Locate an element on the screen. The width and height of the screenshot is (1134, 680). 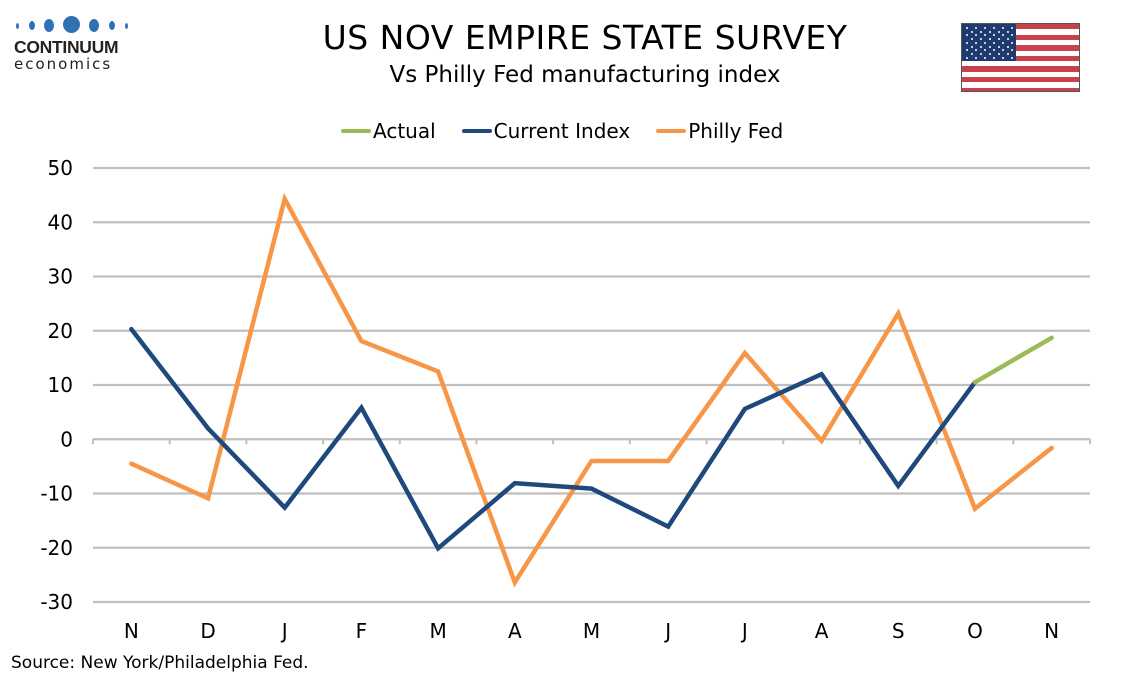
y-tick-label: 40 is located at coordinates (60, 222).